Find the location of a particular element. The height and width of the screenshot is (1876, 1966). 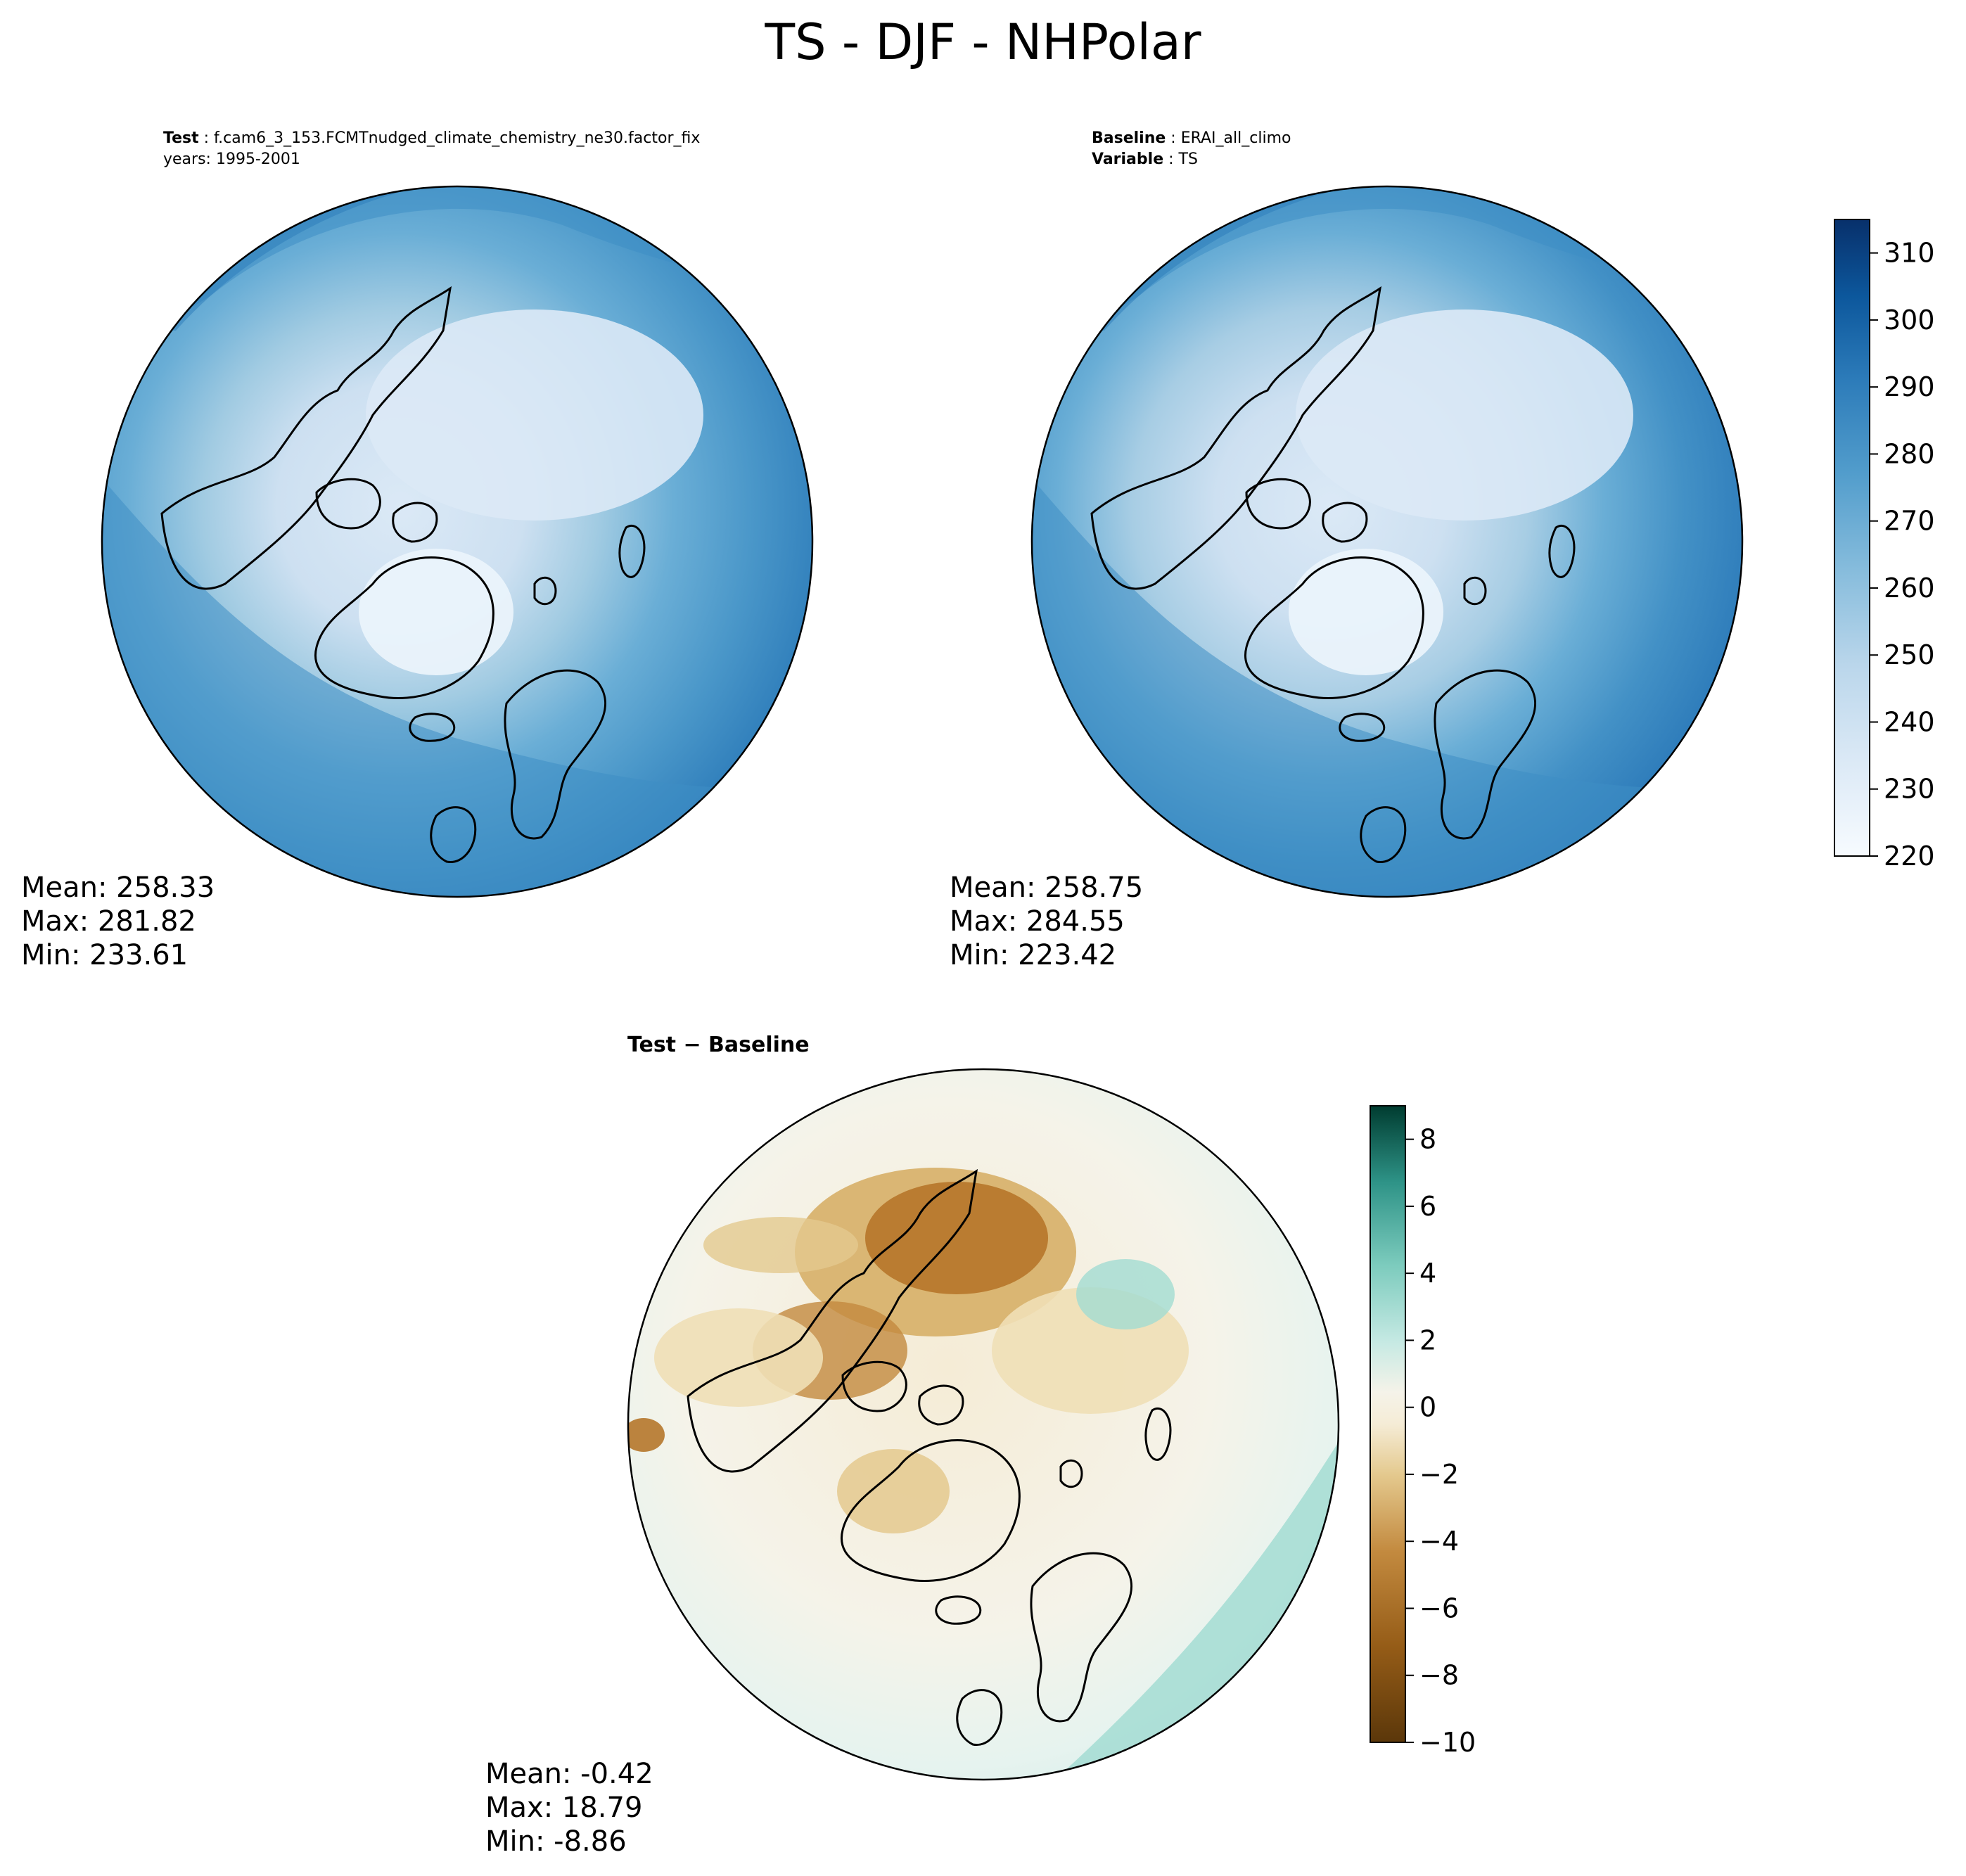

colorbar-blues-tick-label: 260 is located at coordinates (1909, 588).